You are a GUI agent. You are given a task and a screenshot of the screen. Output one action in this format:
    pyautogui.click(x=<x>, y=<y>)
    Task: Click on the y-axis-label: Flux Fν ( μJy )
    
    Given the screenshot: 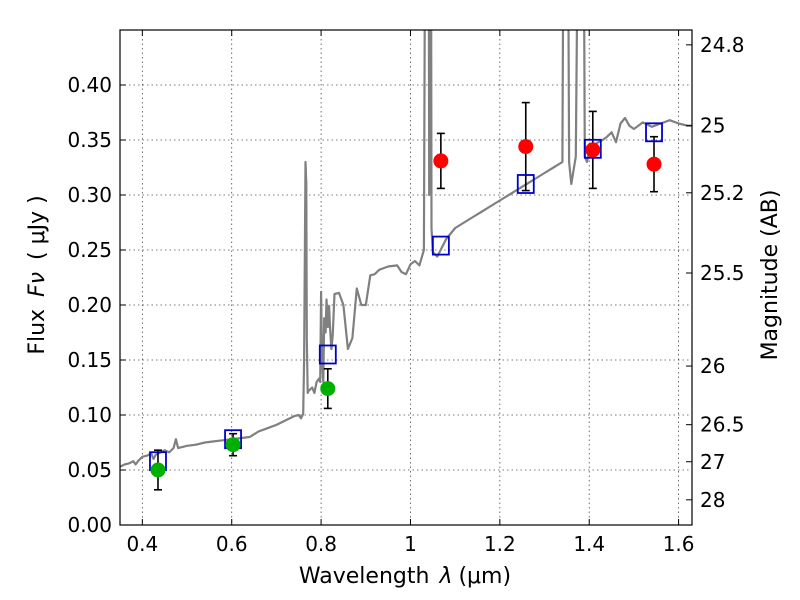 What is the action you would take?
    pyautogui.click(x=37, y=274)
    